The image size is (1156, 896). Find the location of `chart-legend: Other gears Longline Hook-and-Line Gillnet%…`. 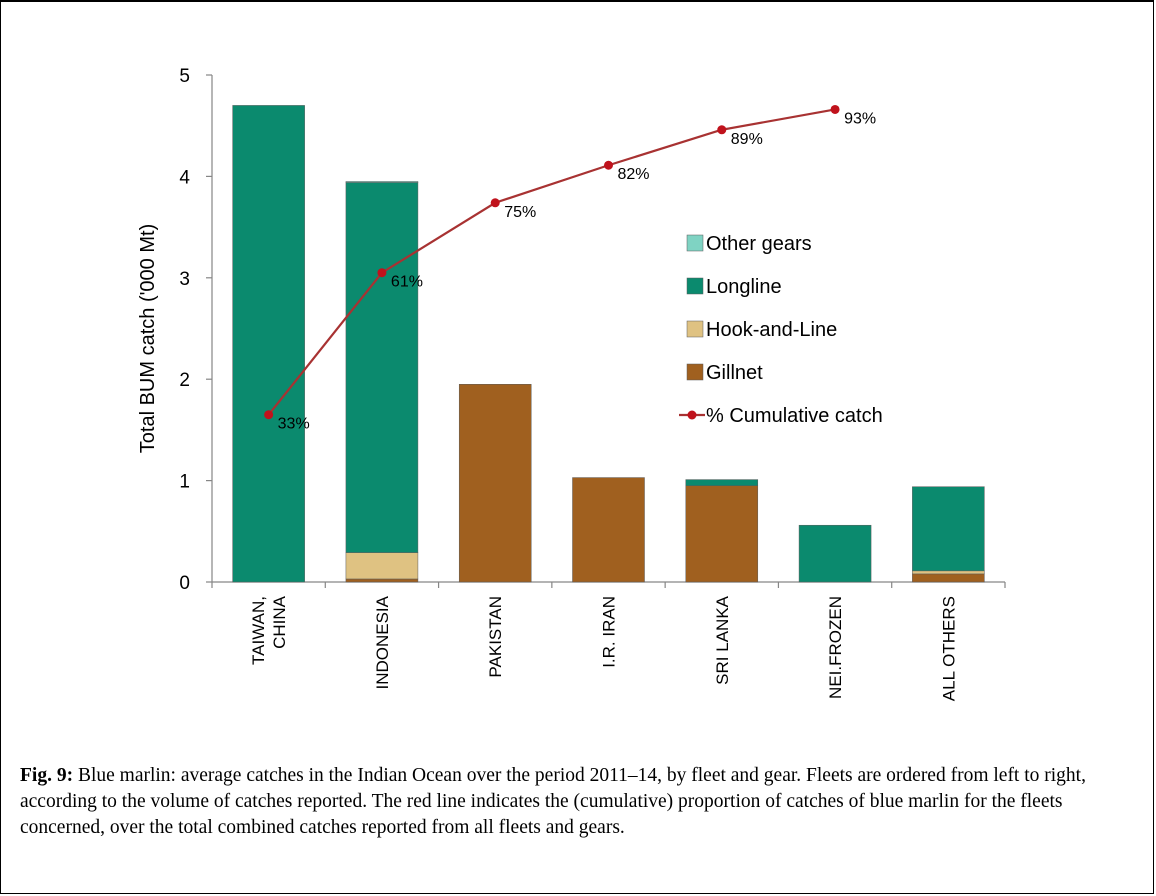

chart-legend: Other gears Longline Hook-and-Line Gillnet%… is located at coordinates (781, 330).